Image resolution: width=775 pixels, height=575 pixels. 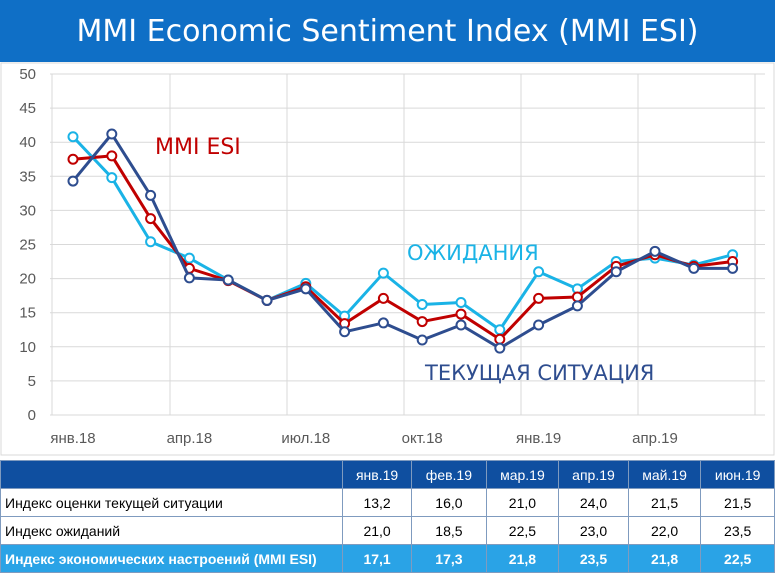 I want to click on x-tick-label: янв.19, so click(x=538, y=438).